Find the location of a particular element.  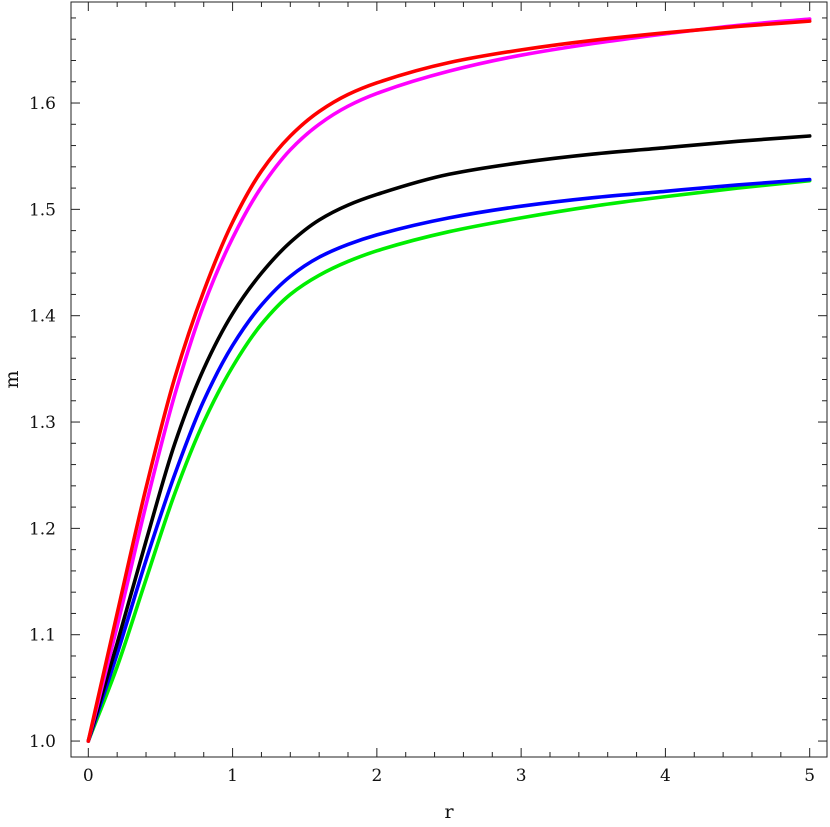

x-tick-label: 1 is located at coordinates (232, 776).